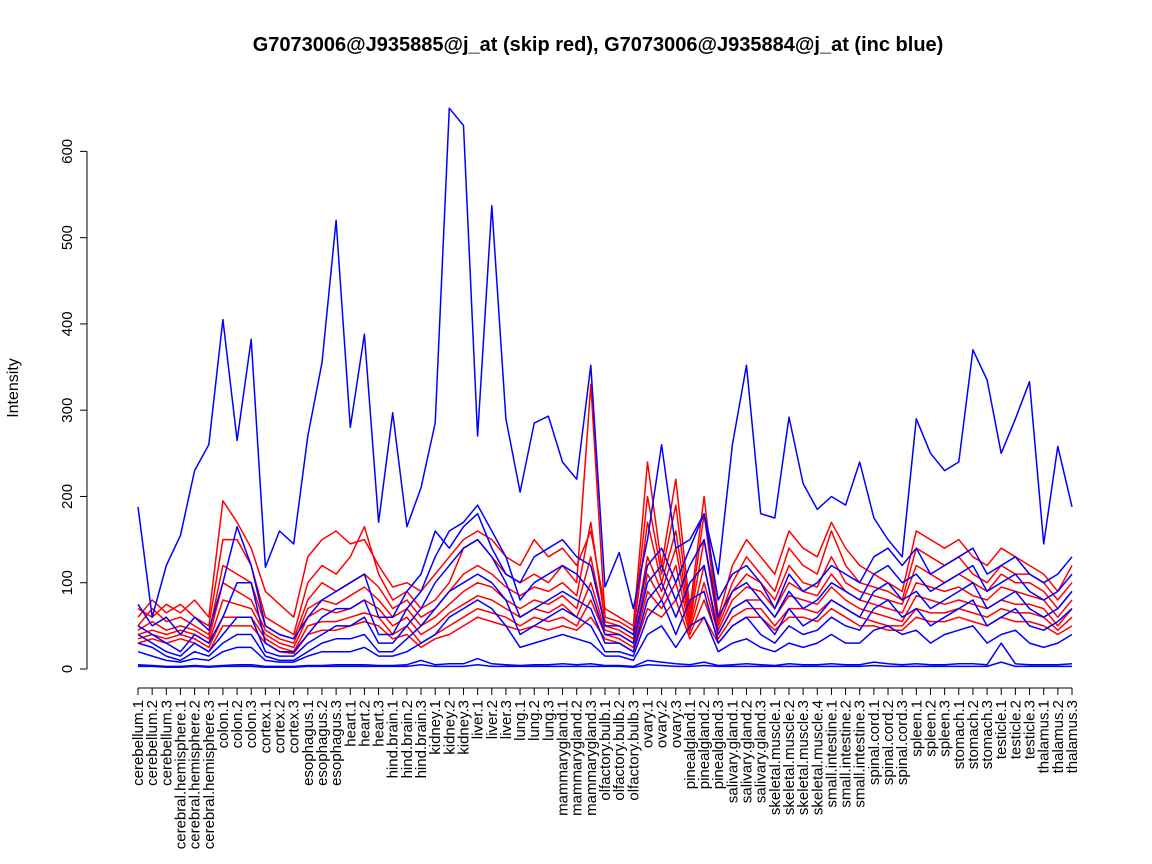  Describe the element at coordinates (421, 739) in the screenshot. I see `x-tick-label: hind.brain.3` at that location.